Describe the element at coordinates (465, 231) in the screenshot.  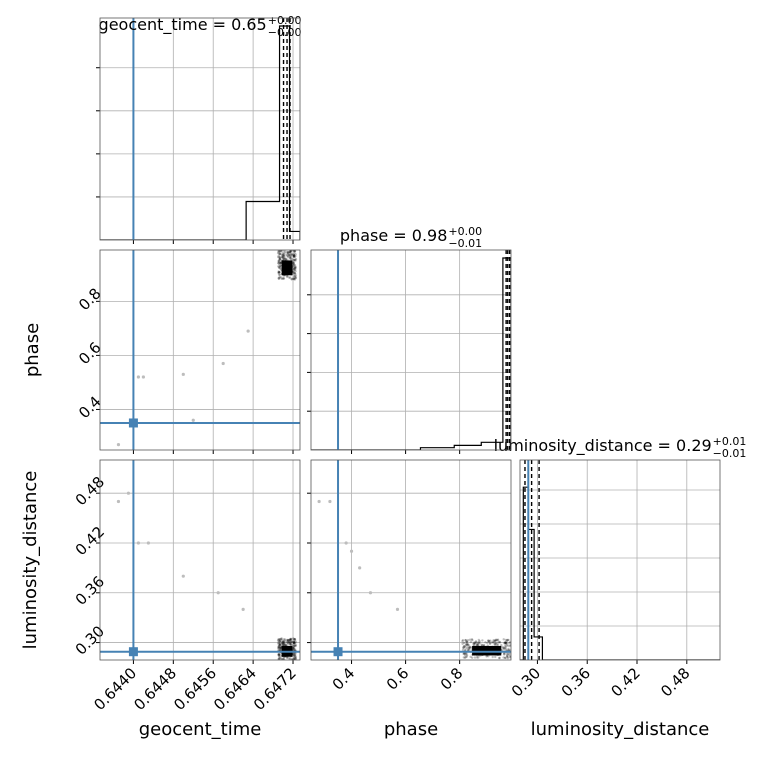
I see `svg-text: +0.00` at that location.